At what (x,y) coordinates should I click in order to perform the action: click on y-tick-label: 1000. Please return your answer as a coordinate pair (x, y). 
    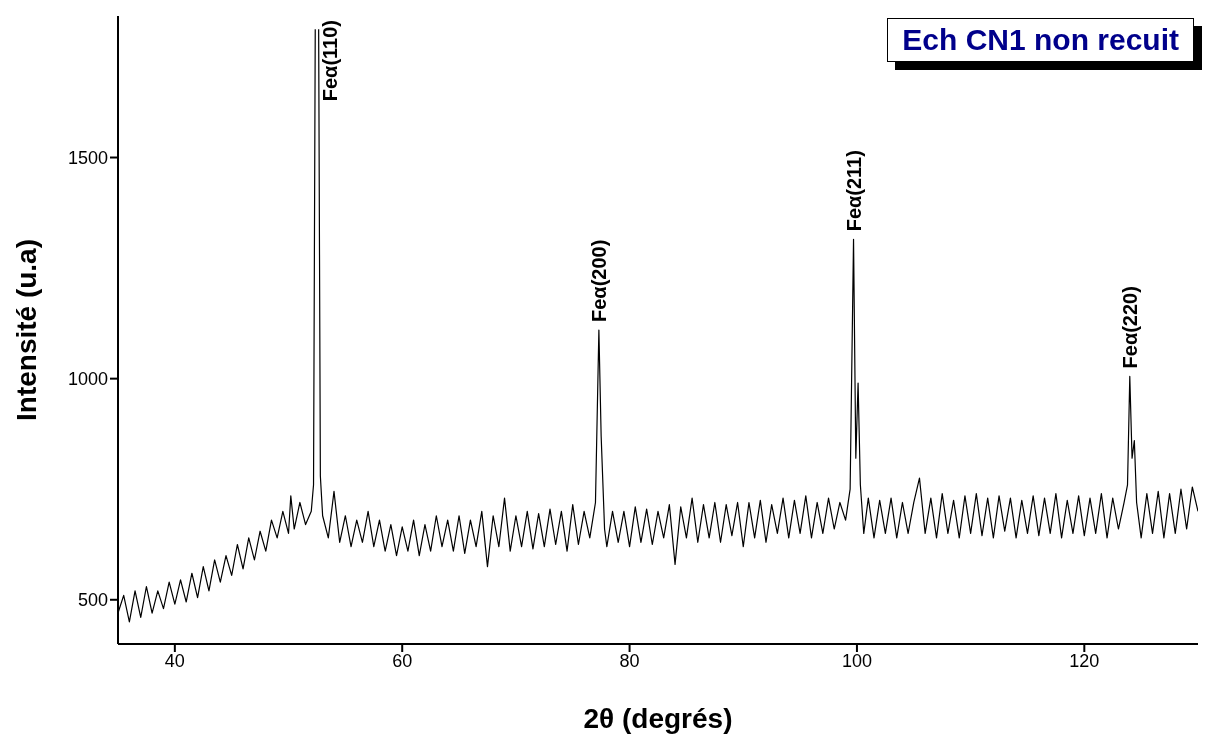
    Looking at the image, I should click on (87, 379).